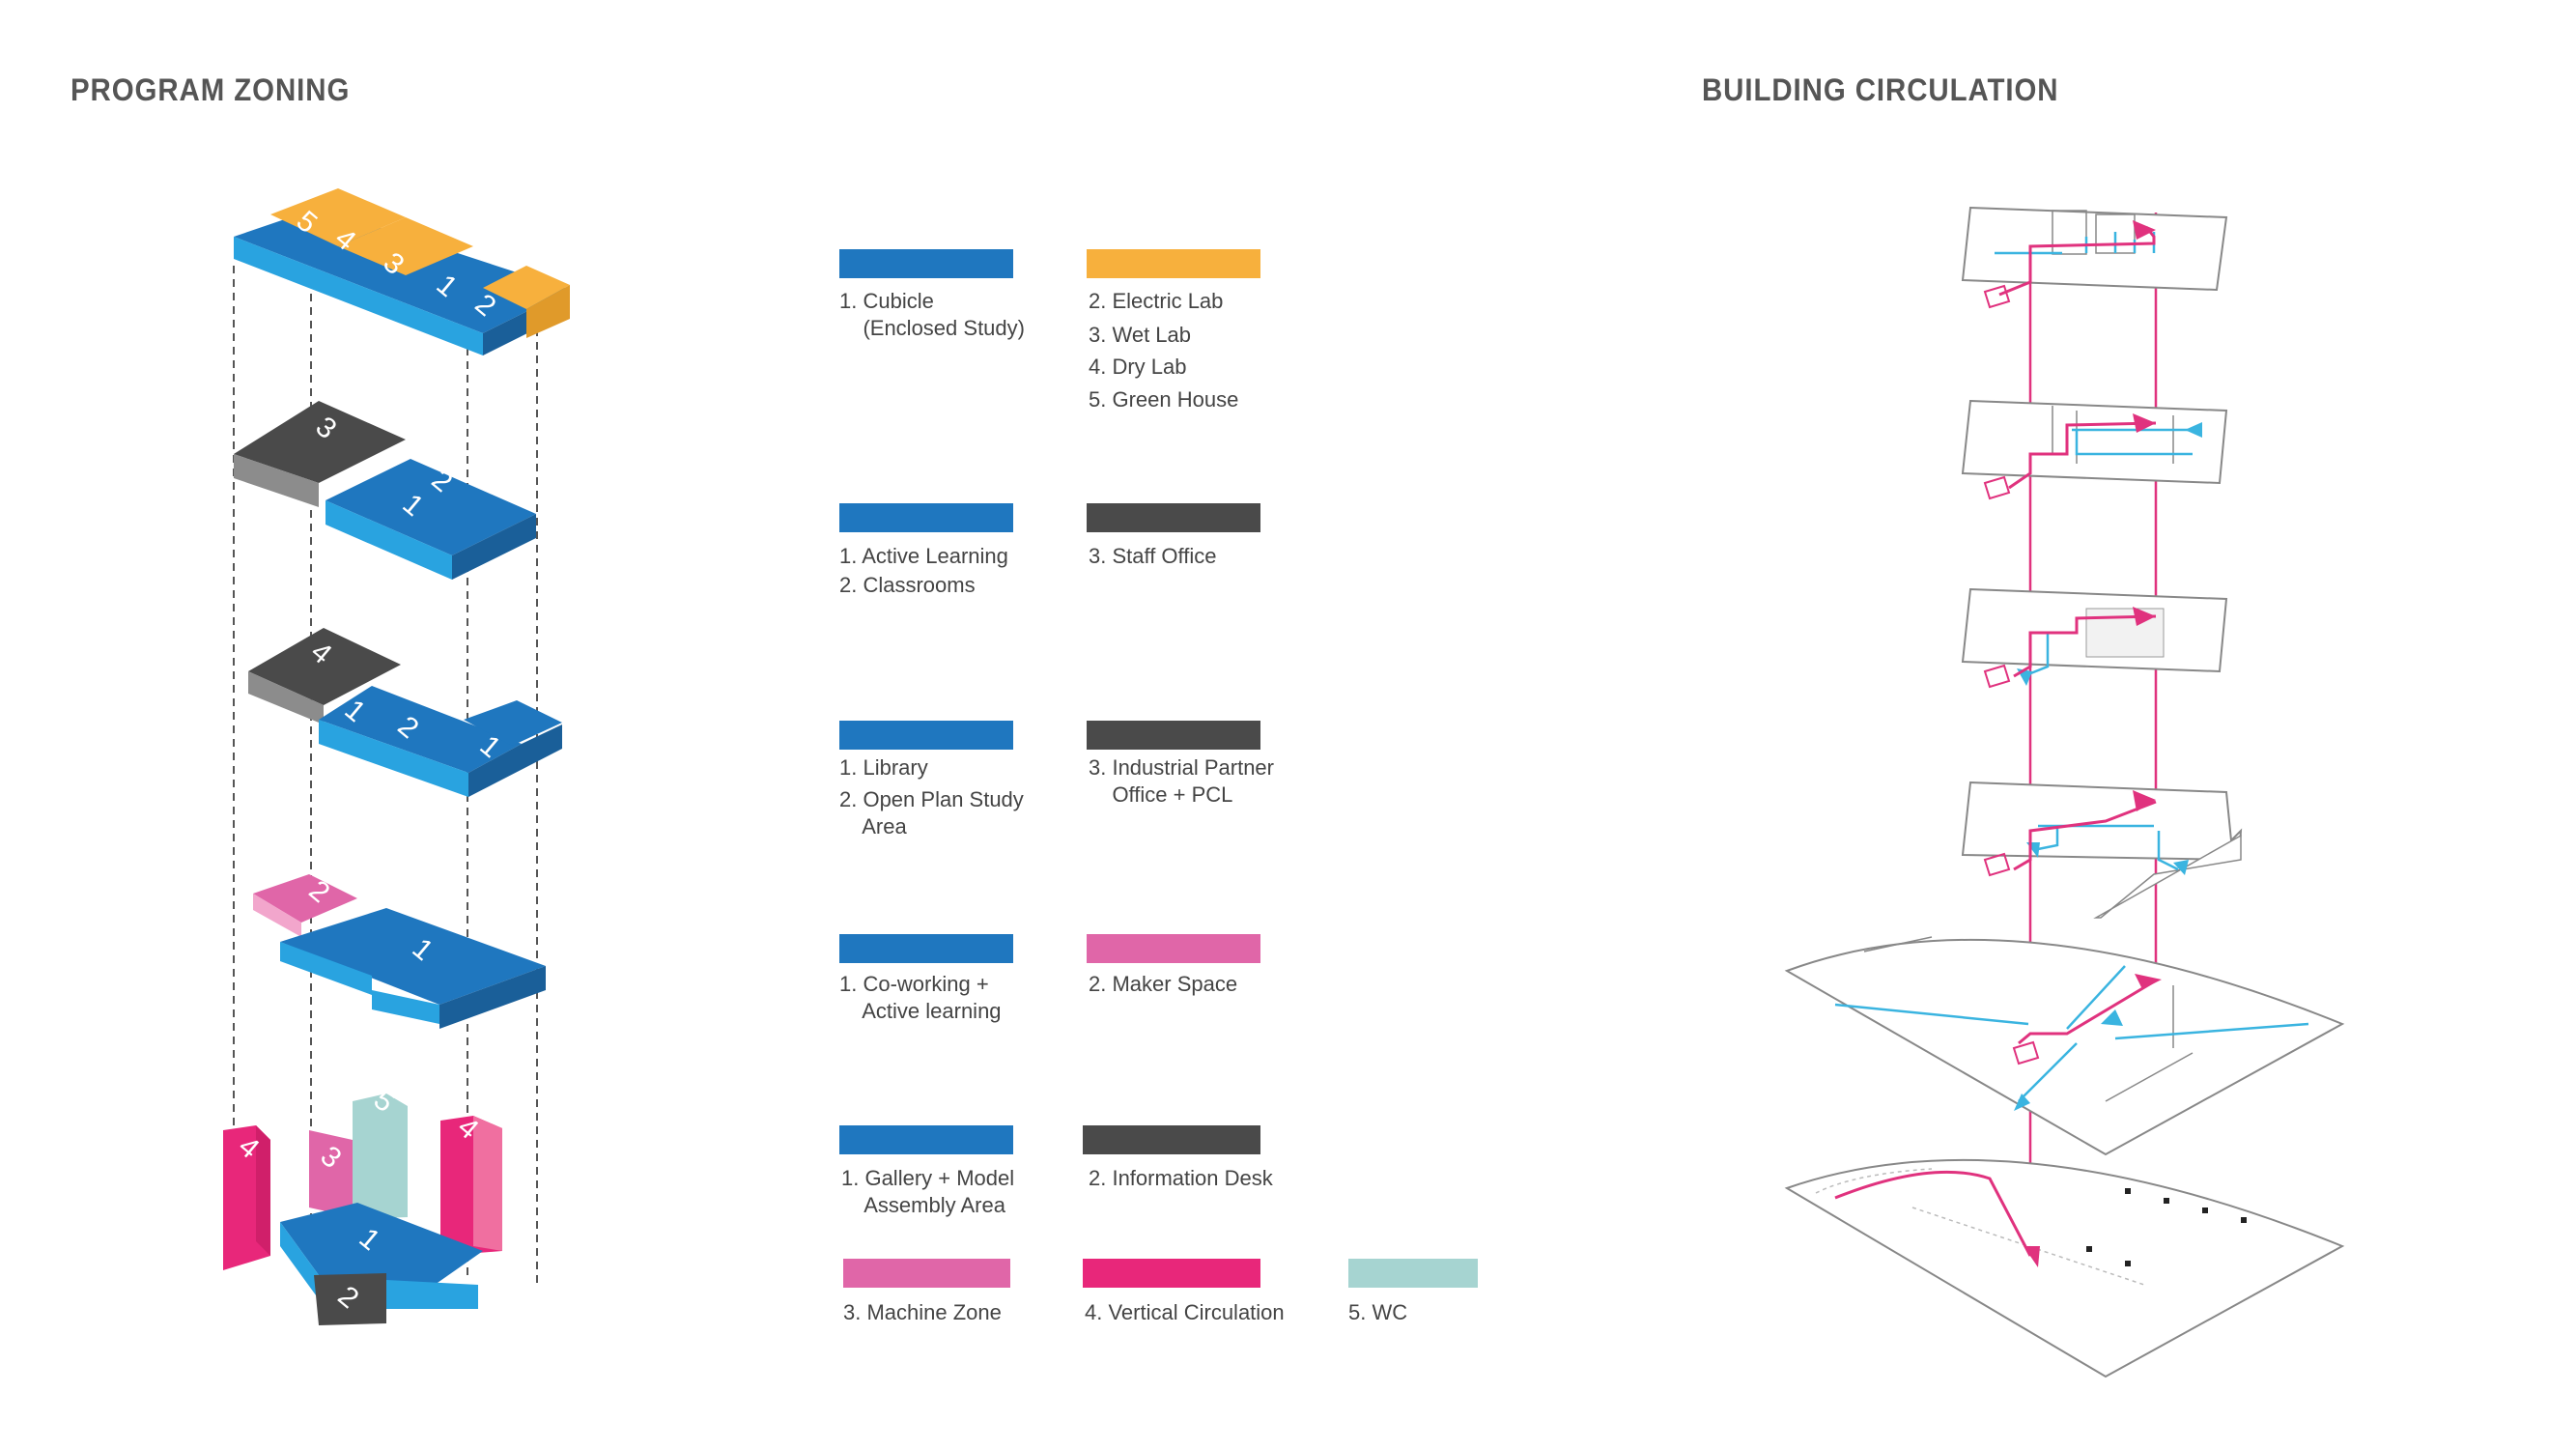 The width and height of the screenshot is (2576, 1449). What do you see at coordinates (2166, 1227) in the screenshot?
I see `column-markers` at bounding box center [2166, 1227].